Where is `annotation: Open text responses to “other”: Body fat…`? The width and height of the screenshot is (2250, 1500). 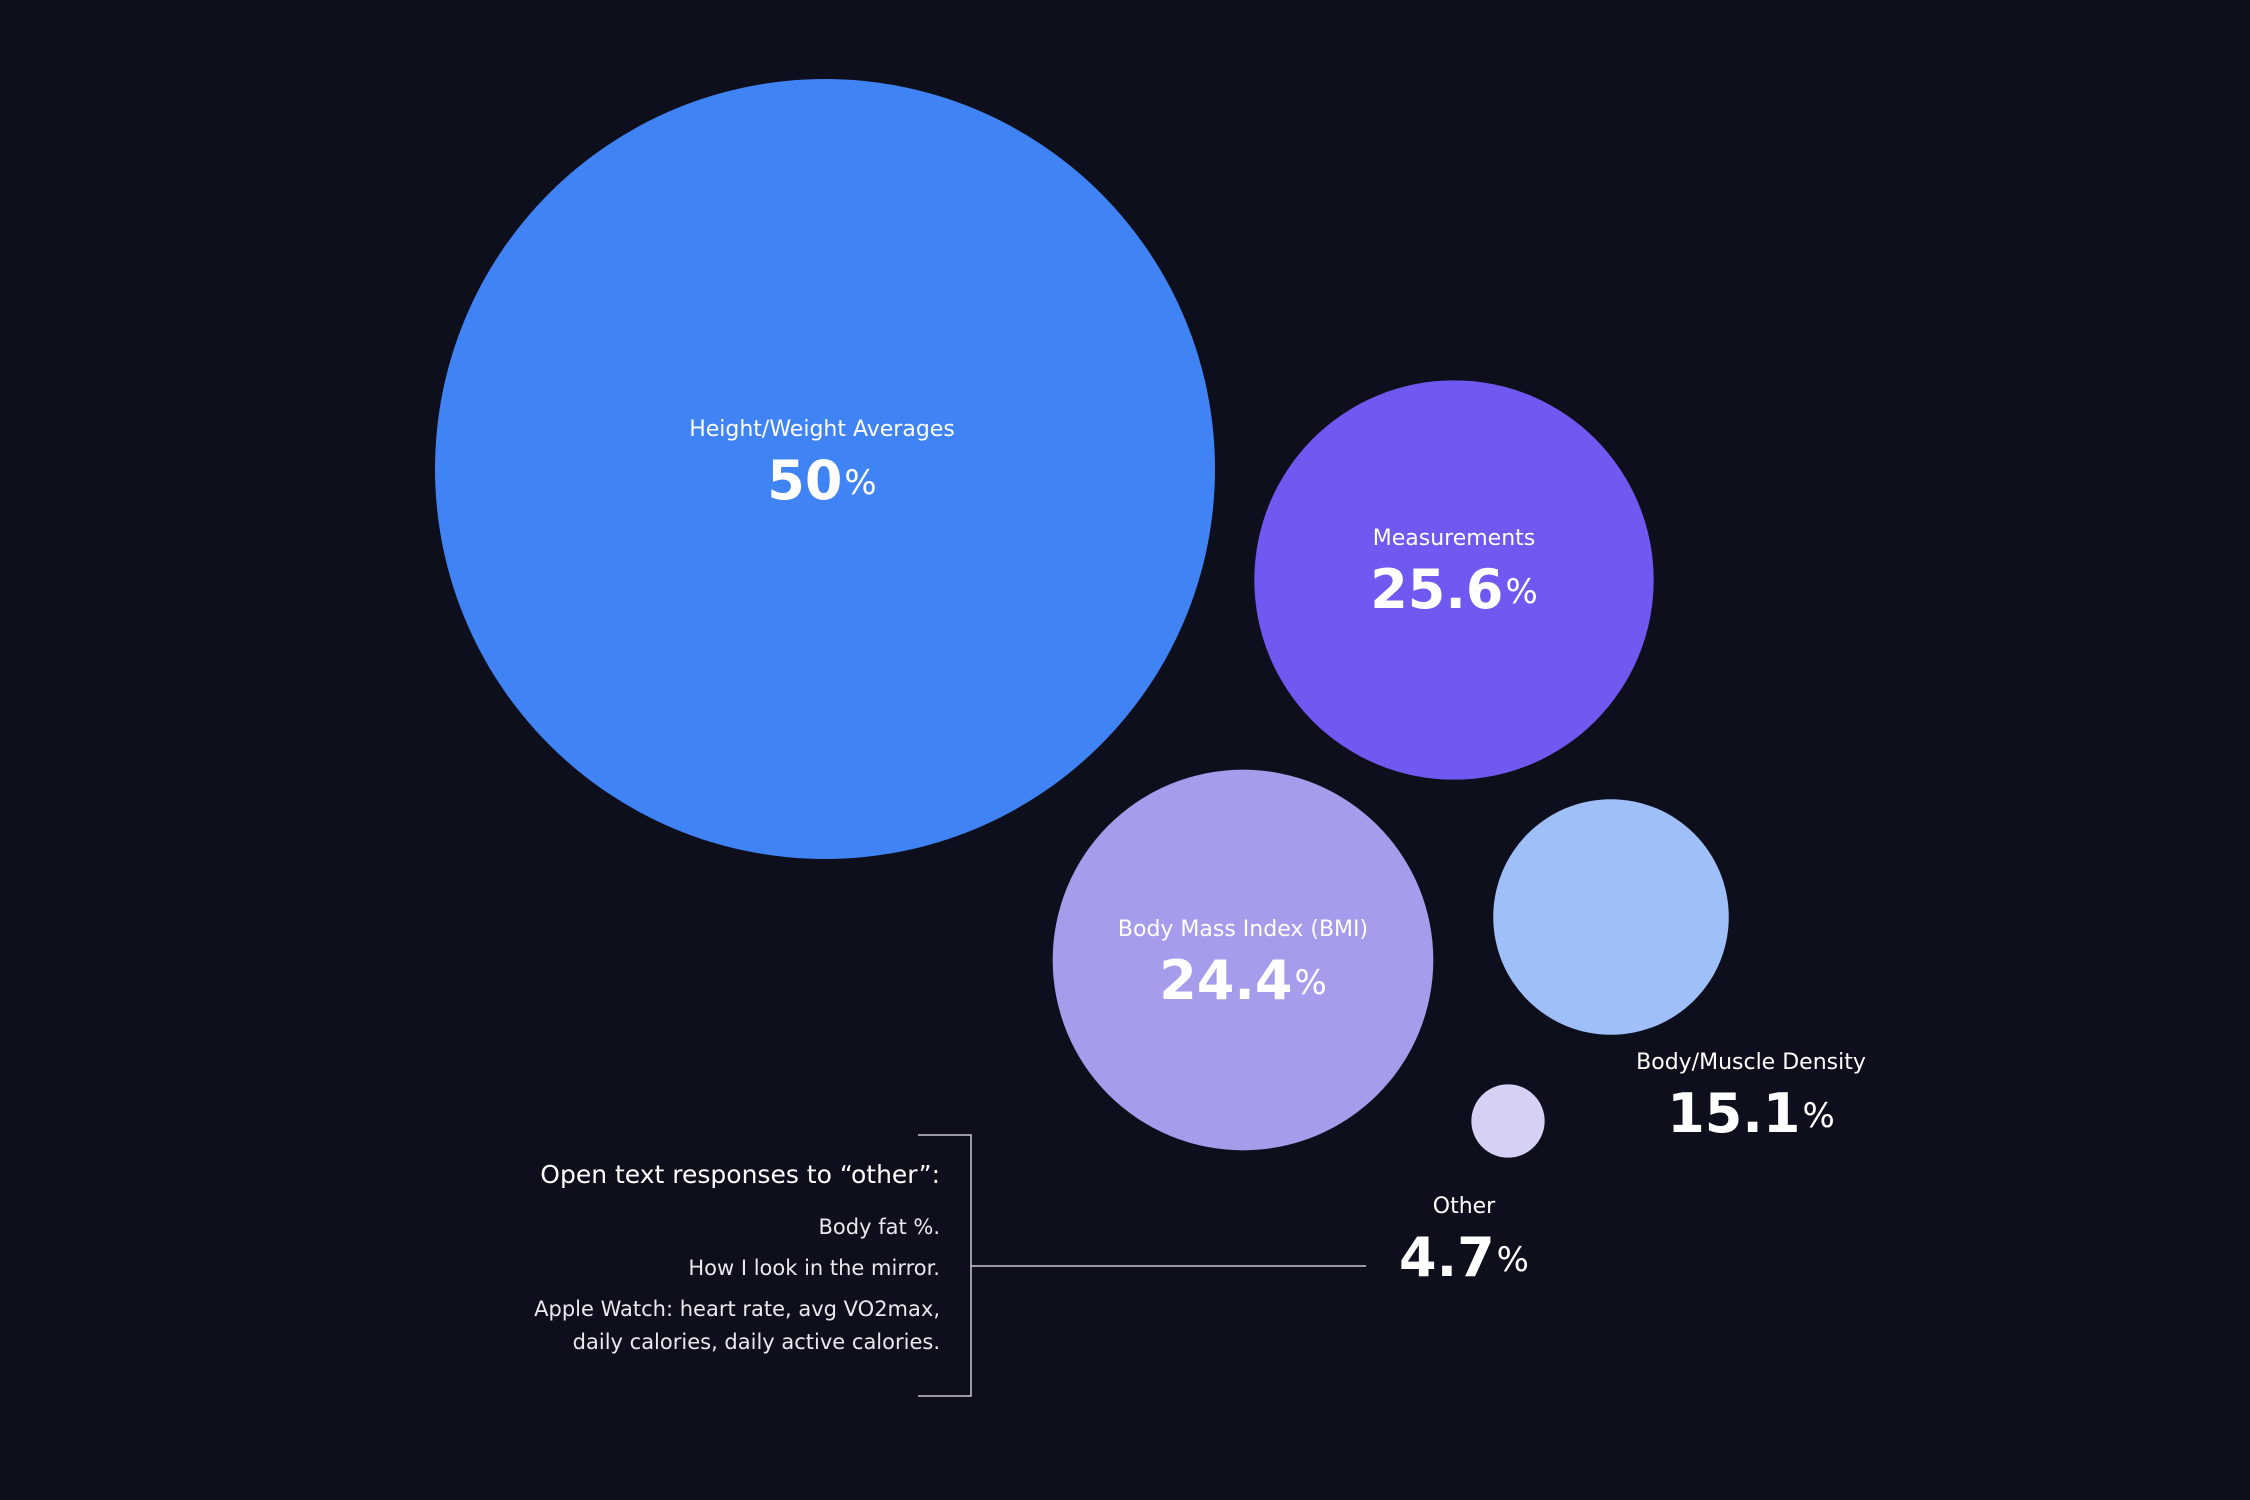 annotation: Open text responses to “other”: Body fat… is located at coordinates (690, 1263).